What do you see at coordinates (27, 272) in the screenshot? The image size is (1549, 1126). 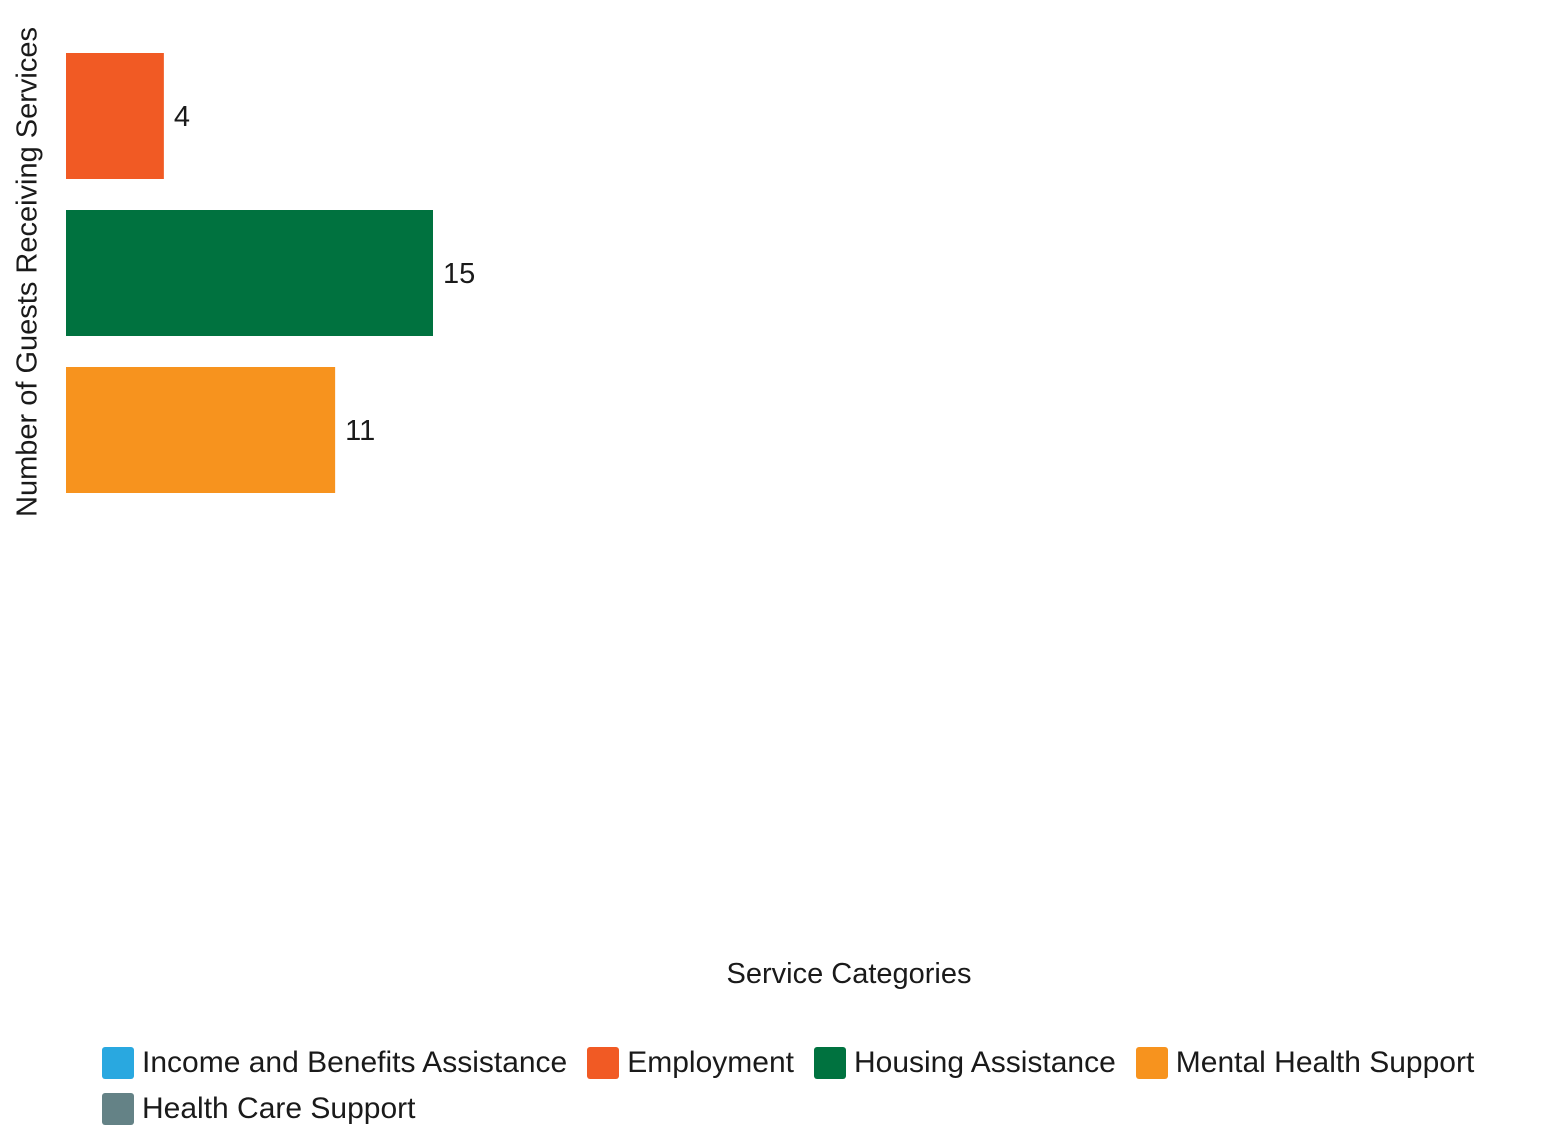 I see `y-axis-label: Number of Guests Receiving Services` at bounding box center [27, 272].